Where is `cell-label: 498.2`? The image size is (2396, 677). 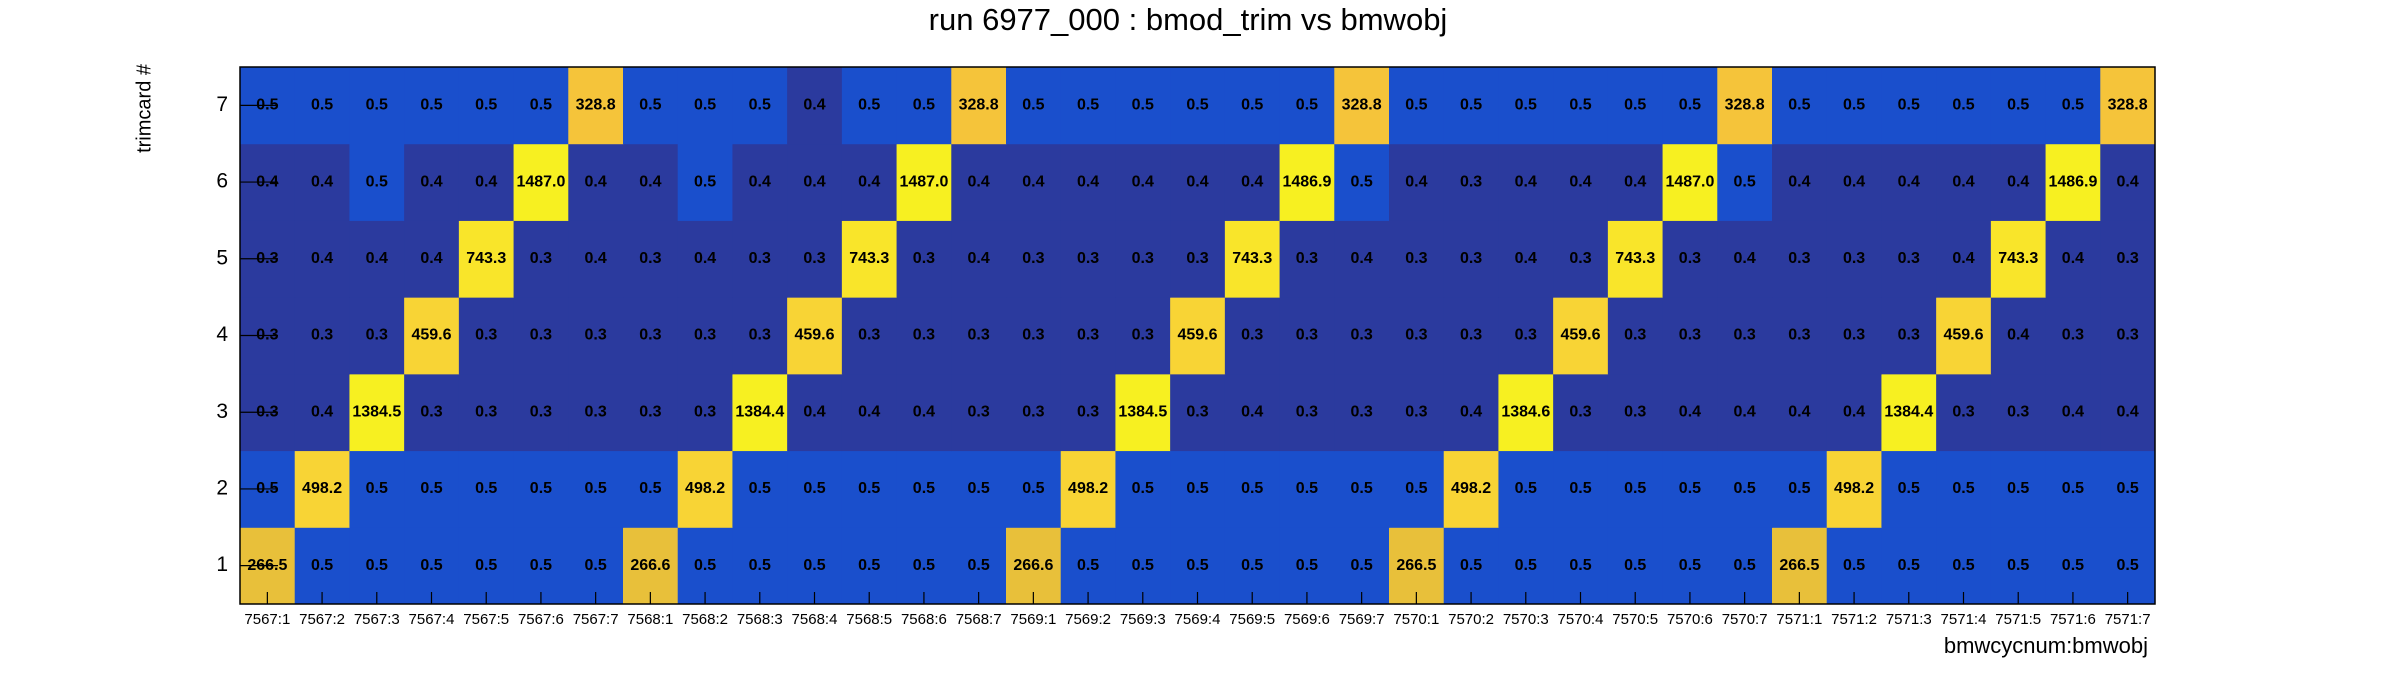
cell-label: 498.2 is located at coordinates (1471, 488).